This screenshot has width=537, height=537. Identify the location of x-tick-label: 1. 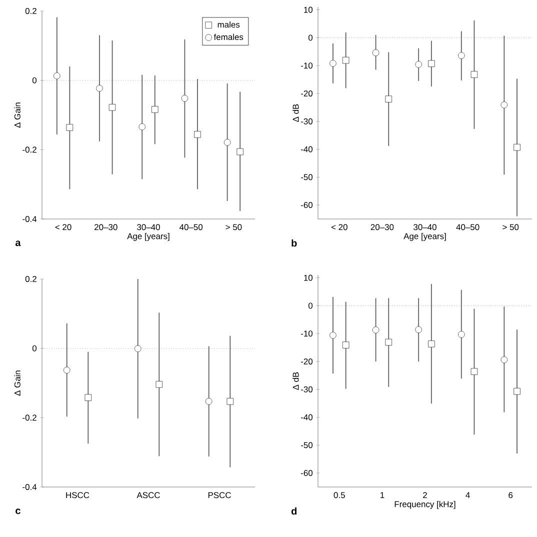
(382, 495).